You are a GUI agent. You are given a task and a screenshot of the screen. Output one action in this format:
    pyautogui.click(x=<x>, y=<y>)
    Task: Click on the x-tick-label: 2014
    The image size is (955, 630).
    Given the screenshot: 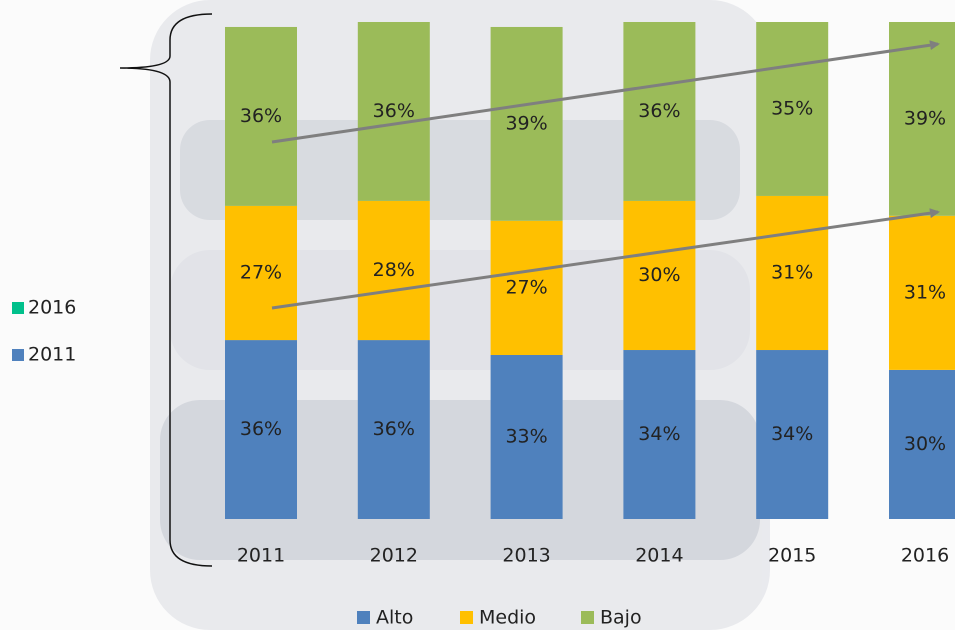 What is the action you would take?
    pyautogui.click(x=659, y=556)
    